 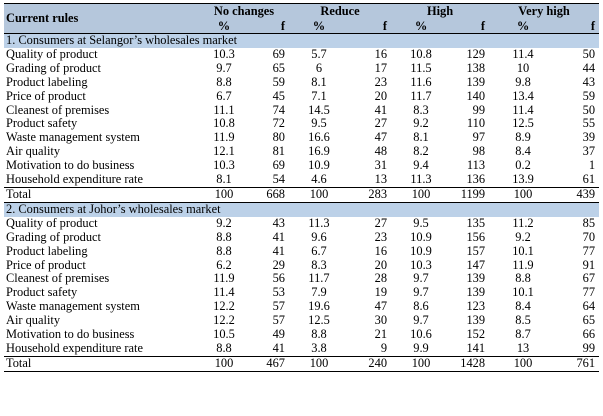 What do you see at coordinates (301, 238) in the screenshot?
I see `table-row: Grading of product 8.8 41 9.6 23 10.9 156 9.2 70` at bounding box center [301, 238].